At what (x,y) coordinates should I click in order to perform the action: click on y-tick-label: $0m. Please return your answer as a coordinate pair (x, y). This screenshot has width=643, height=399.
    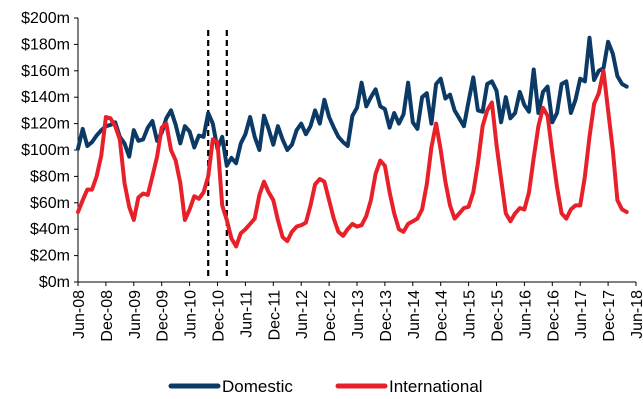
    Looking at the image, I should click on (54, 282).